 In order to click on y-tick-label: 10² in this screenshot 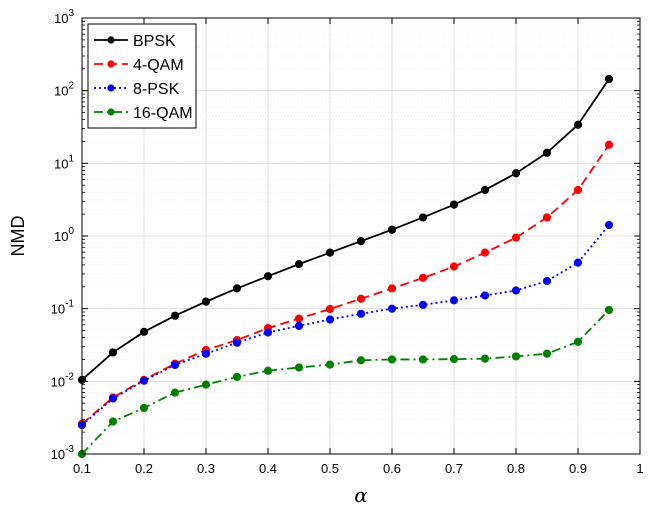, I will do `click(64, 90)`.